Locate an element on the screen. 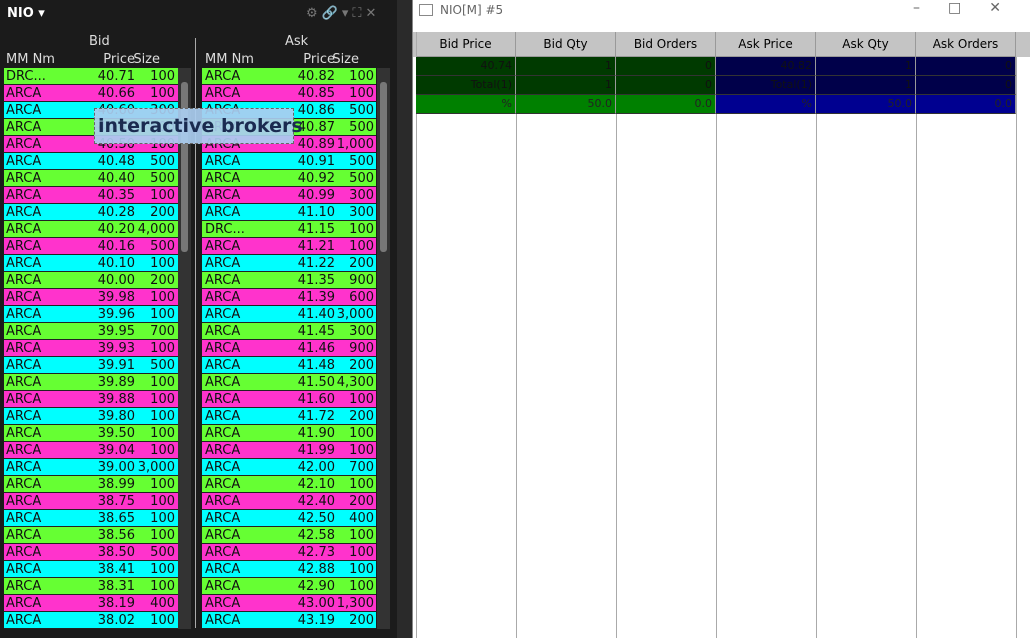 This screenshot has height=638, width=1030. price: 38.56 is located at coordinates (116, 535).